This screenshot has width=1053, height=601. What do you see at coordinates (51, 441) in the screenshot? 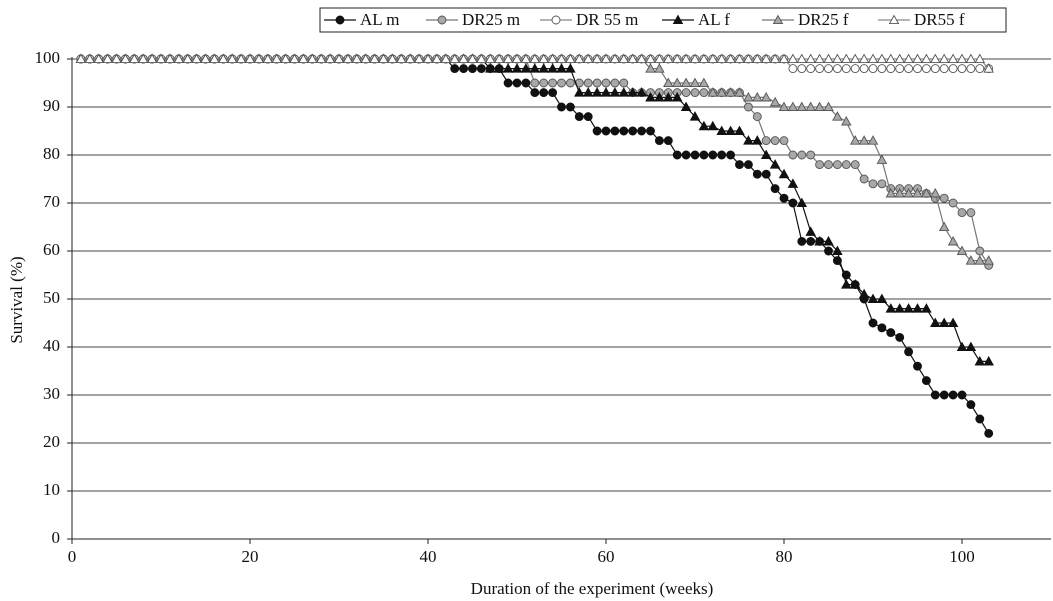
I see `y-tick-label: 20` at bounding box center [51, 441].